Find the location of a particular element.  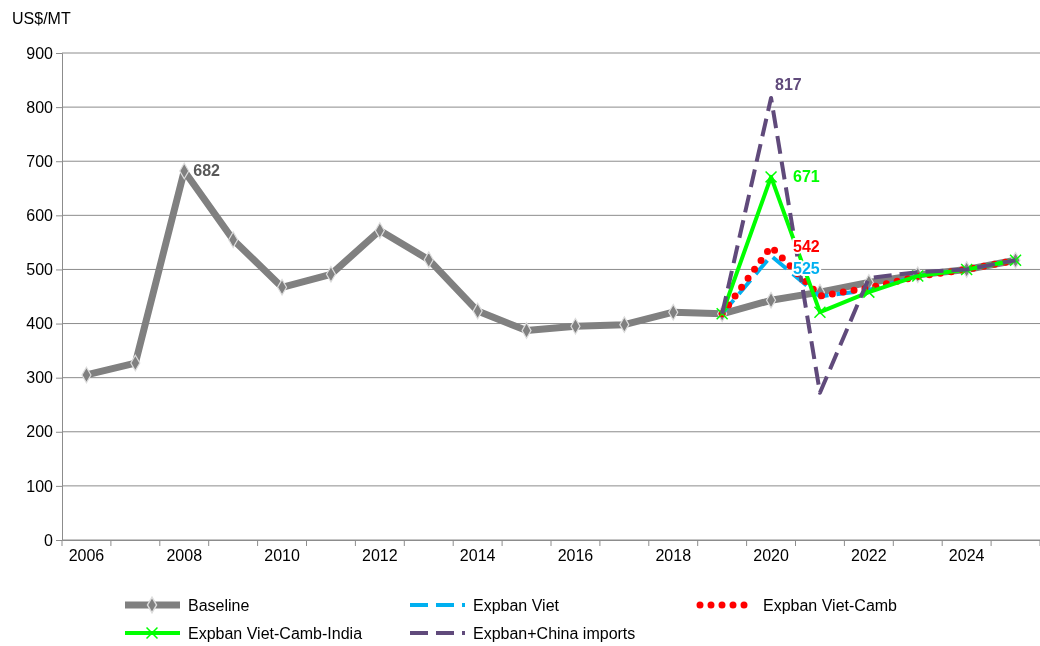

x-tick-label: 2014 is located at coordinates (477, 556).